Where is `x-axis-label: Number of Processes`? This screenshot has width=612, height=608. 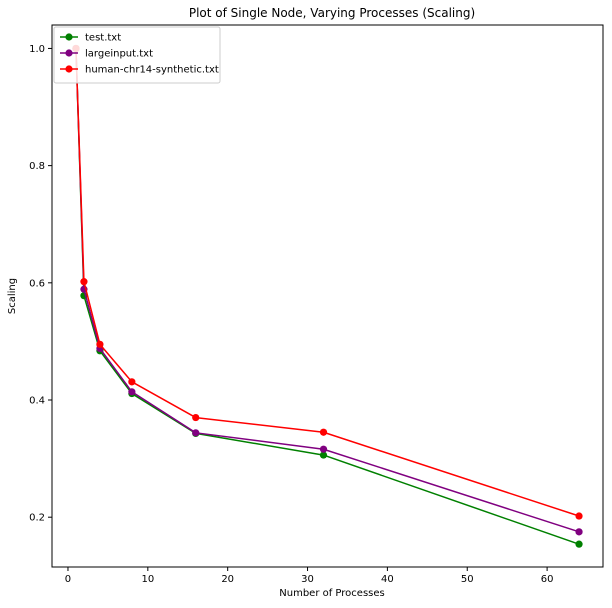
x-axis-label: Number of Processes is located at coordinates (331, 593).